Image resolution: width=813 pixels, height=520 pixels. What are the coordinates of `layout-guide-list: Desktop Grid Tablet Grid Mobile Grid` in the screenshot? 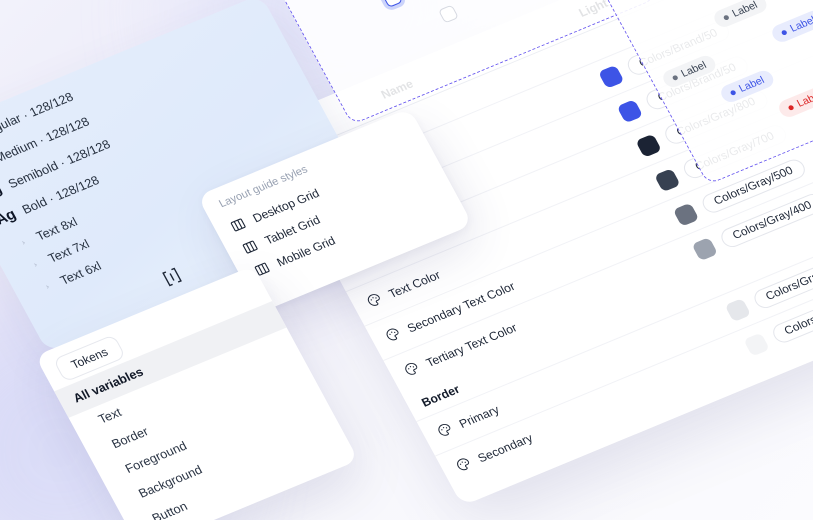 It's located at (335, 211).